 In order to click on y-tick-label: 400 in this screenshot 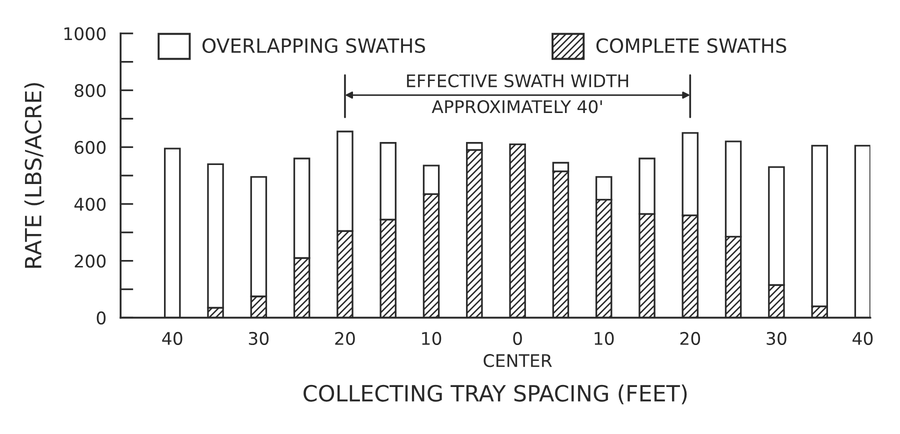, I will do `click(90, 204)`.